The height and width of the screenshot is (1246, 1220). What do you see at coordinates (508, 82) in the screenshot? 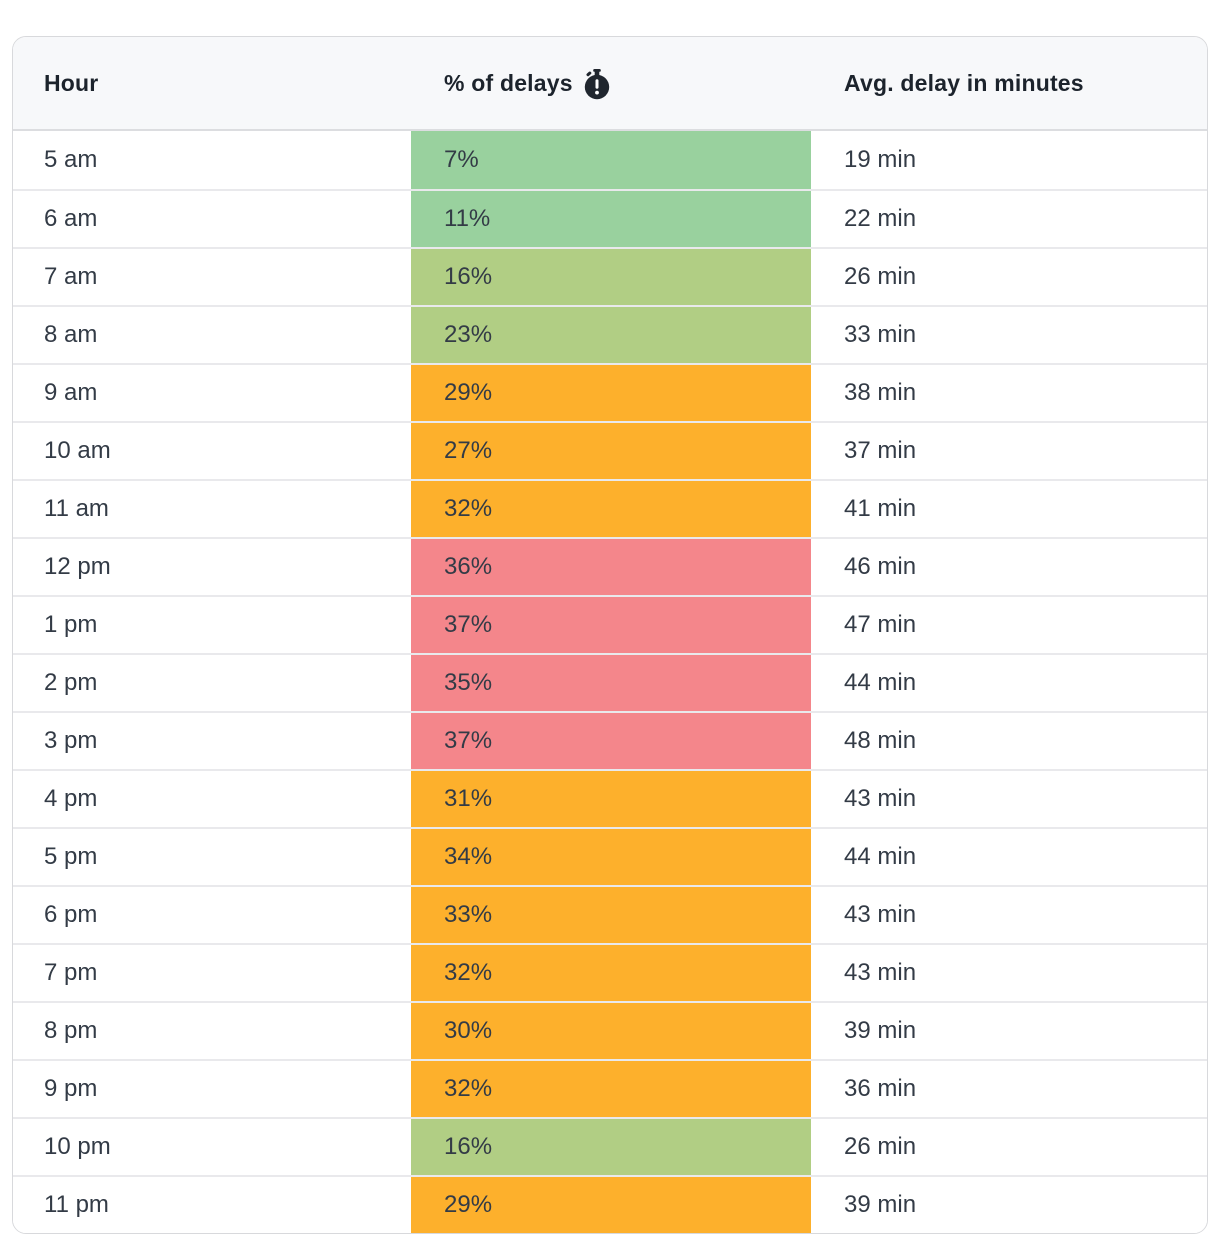
I see `column-header-delays-label: % of delays` at bounding box center [508, 82].